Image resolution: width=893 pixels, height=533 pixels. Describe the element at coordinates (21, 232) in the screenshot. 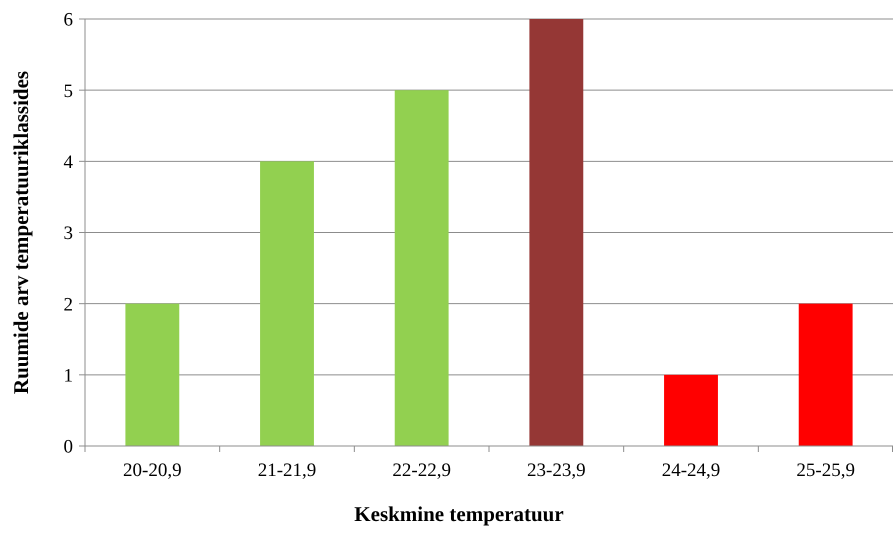

I see `y-axis-title: Ruumide arv temperatuuriklassides` at that location.